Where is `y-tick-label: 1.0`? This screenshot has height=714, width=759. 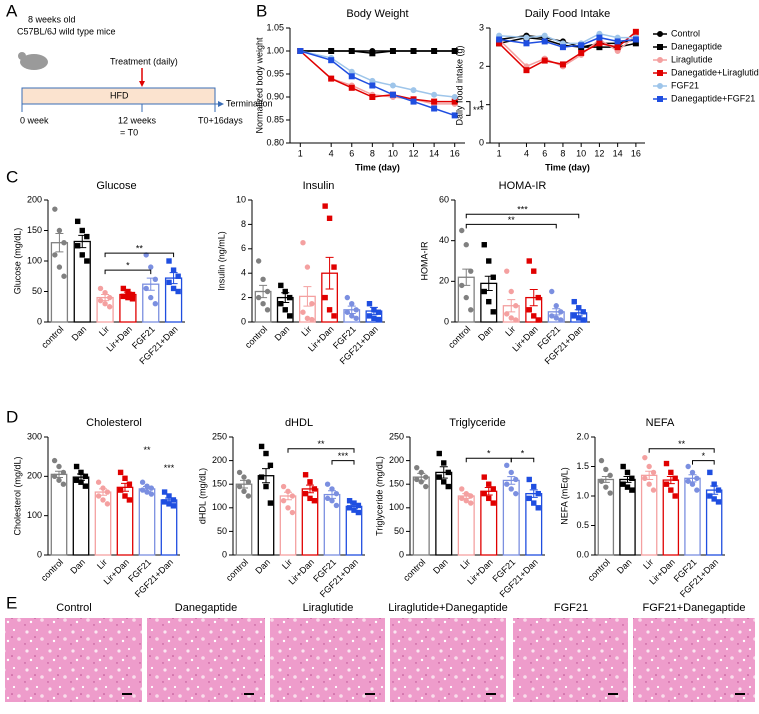
y-tick-label: 1.0 is located at coordinates (582, 495).